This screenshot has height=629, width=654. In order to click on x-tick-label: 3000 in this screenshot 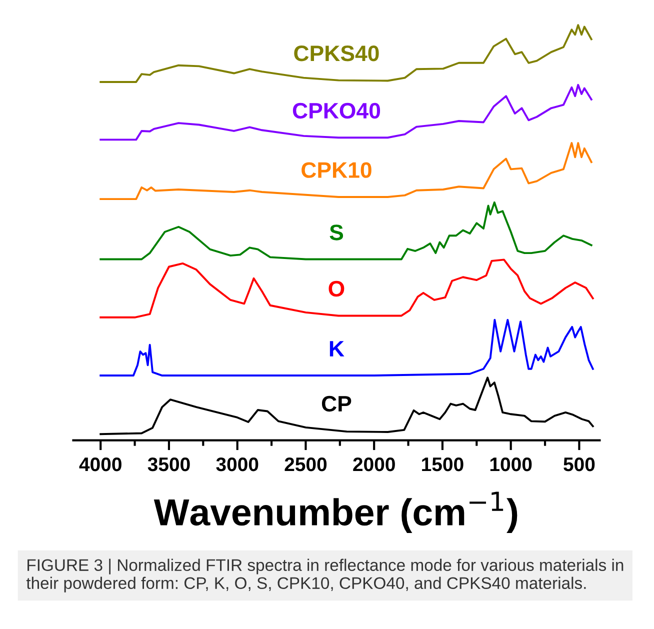, I will do `click(237, 464)`.